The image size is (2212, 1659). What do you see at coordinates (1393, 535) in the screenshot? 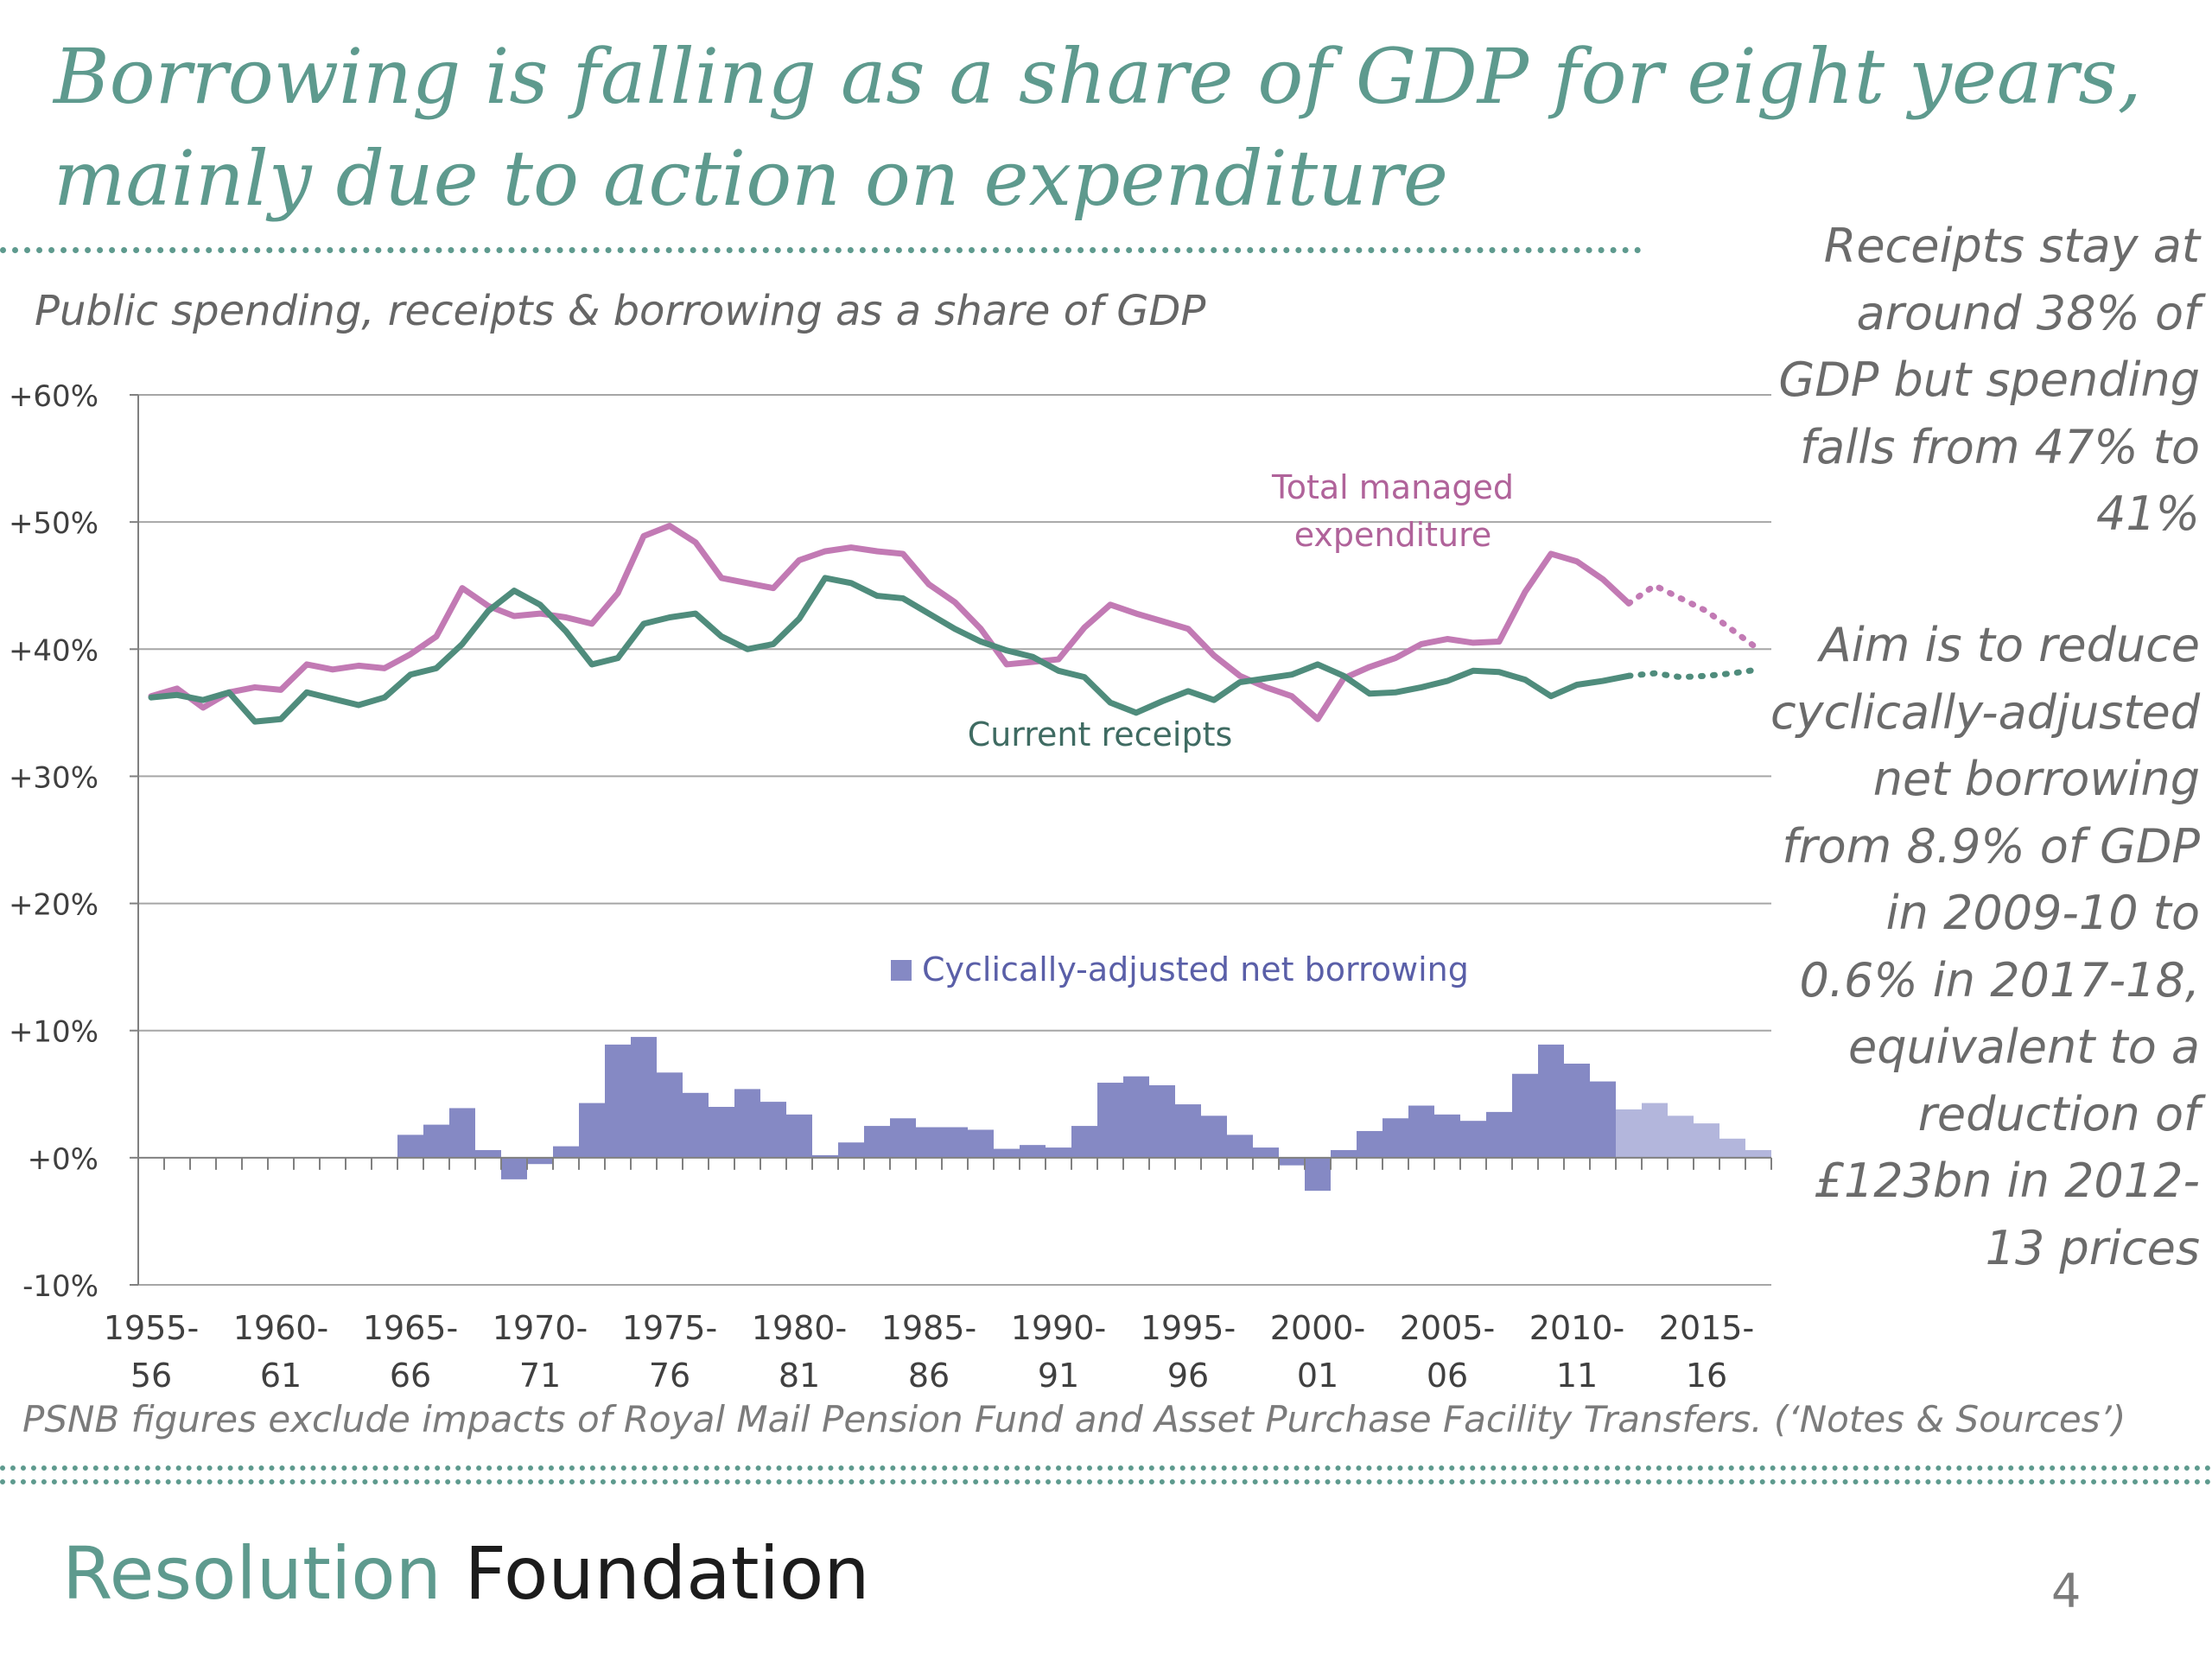
I see `tme-label-line-2: expenditure` at bounding box center [1393, 535].